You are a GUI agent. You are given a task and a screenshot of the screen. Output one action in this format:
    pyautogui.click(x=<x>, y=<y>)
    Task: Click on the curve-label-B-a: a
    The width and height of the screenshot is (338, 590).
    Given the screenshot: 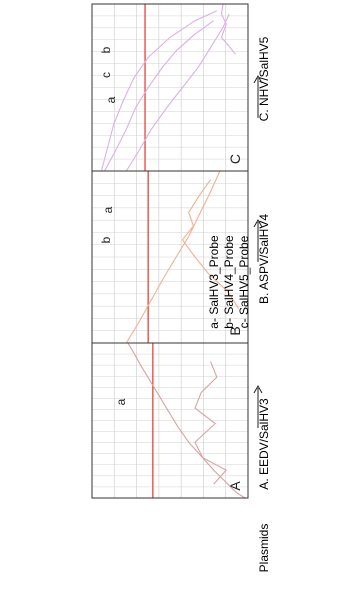 What is the action you would take?
    pyautogui.click(x=108, y=209)
    